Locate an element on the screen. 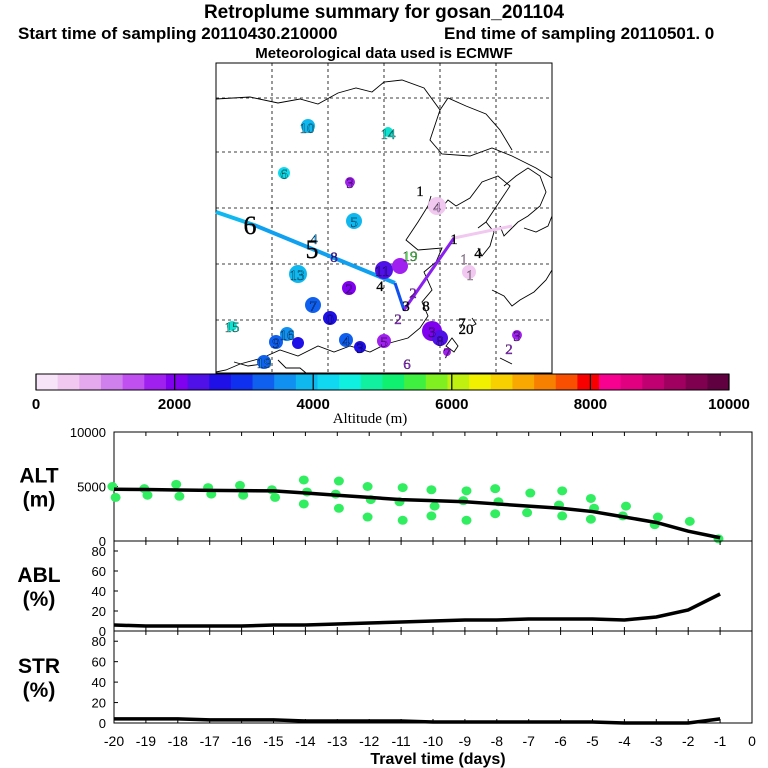 This screenshot has width=768, height=768. colorbar-tick-label: 6000 is located at coordinates (451, 404).